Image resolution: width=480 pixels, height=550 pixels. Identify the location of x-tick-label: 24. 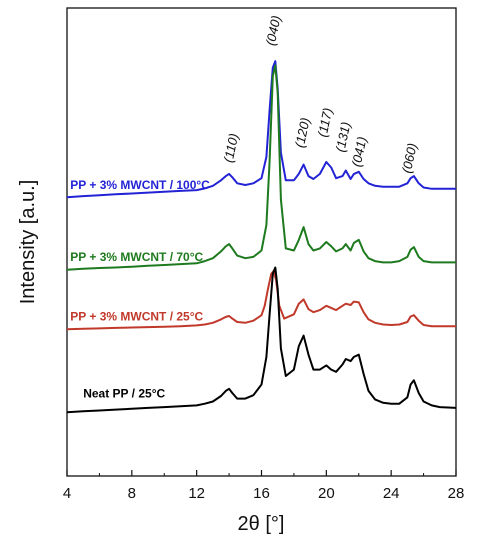
(391, 493).